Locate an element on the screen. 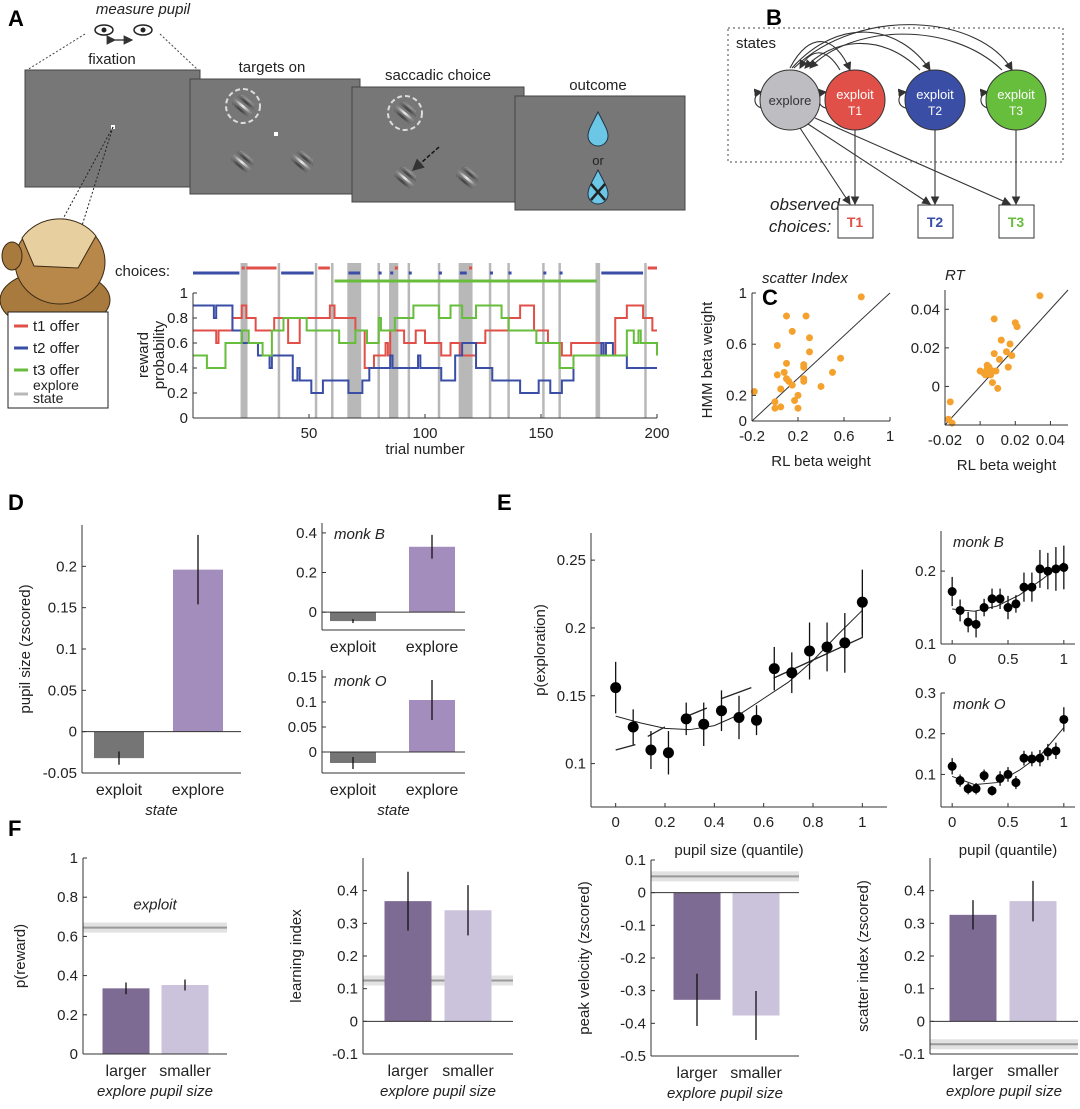  chart-title: monk O is located at coordinates (979, 704).